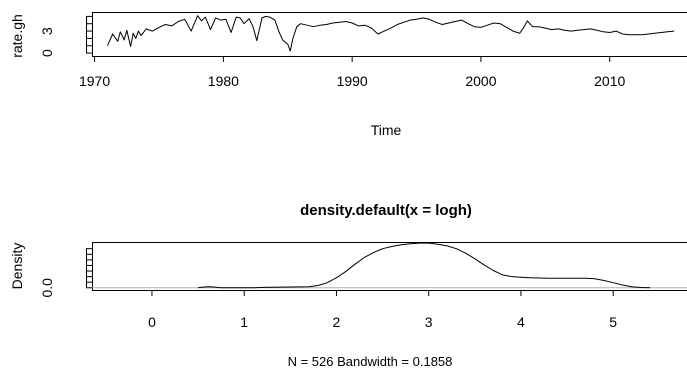 This screenshot has height=376, width=687. What do you see at coordinates (613, 322) in the screenshot?
I see `x-tick-label: 5` at bounding box center [613, 322].